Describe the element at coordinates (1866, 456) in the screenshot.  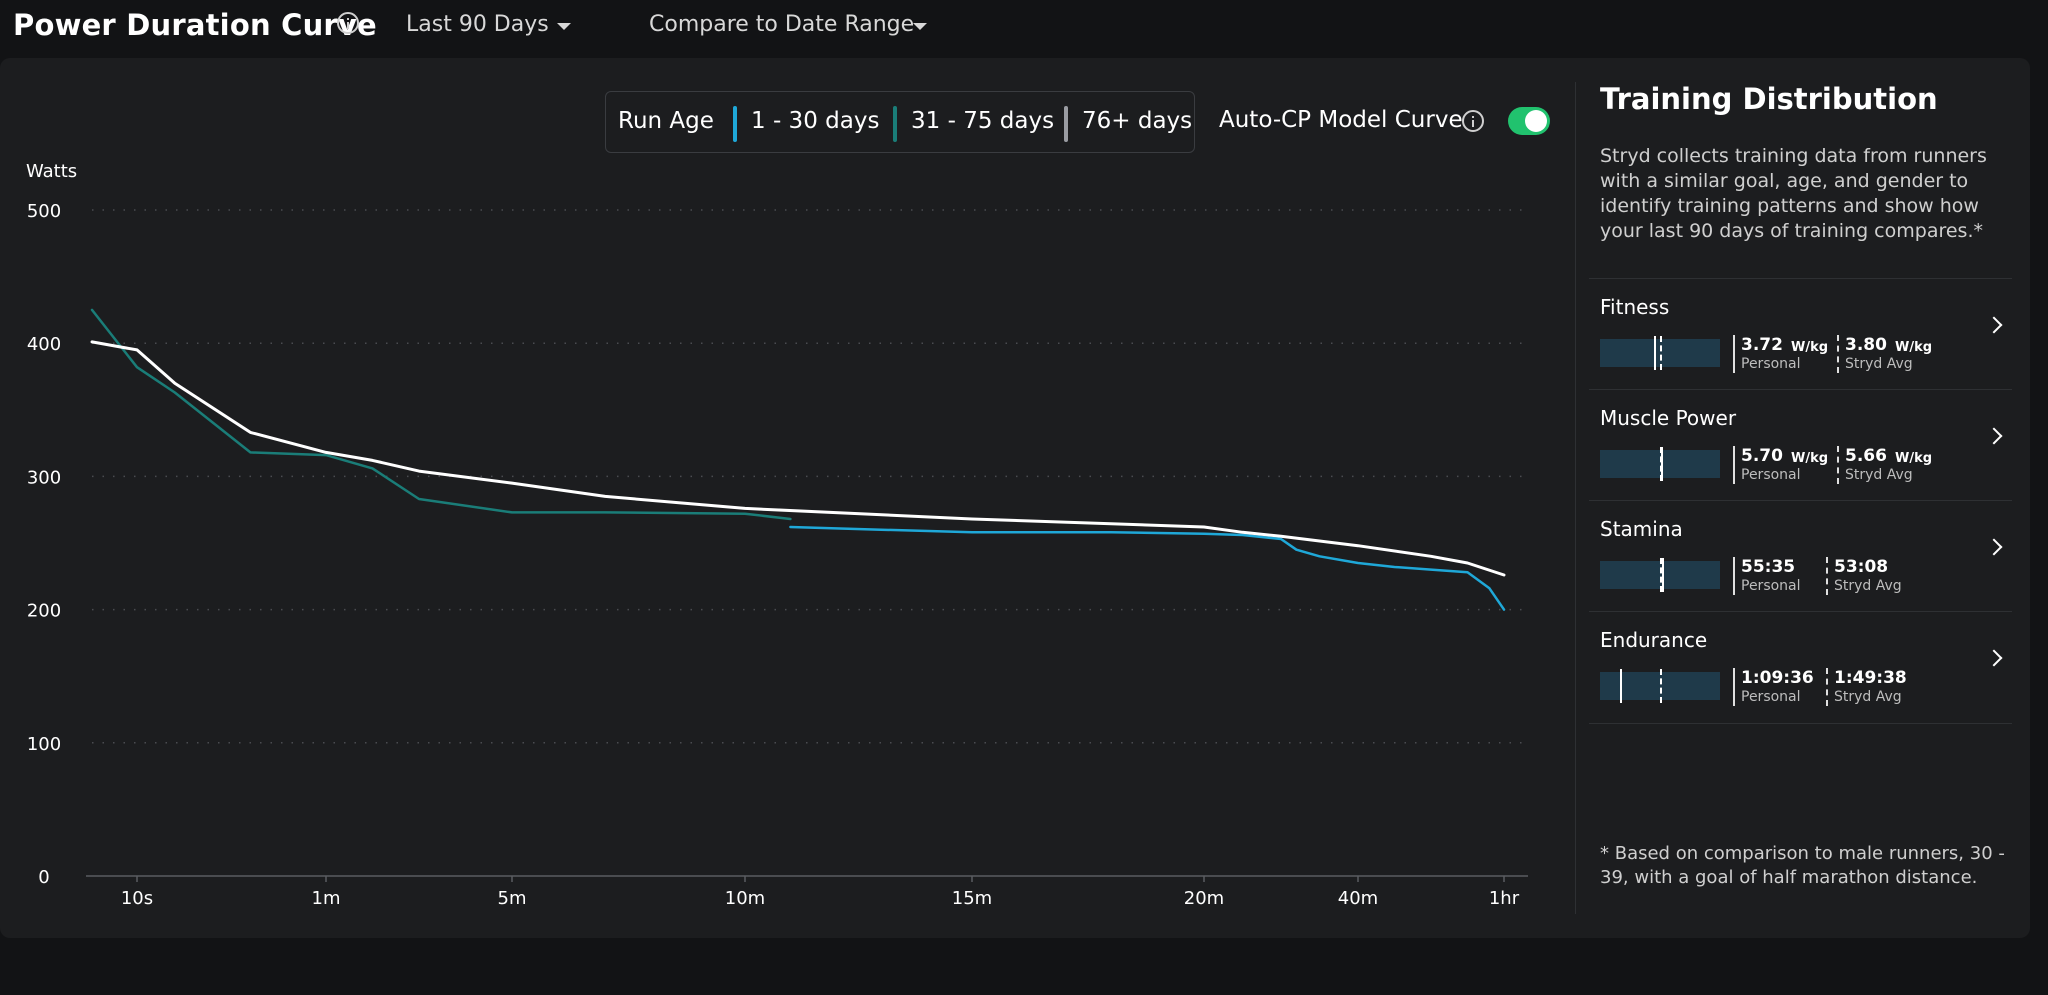
I see `stryd-avg-value: 5.66` at that location.